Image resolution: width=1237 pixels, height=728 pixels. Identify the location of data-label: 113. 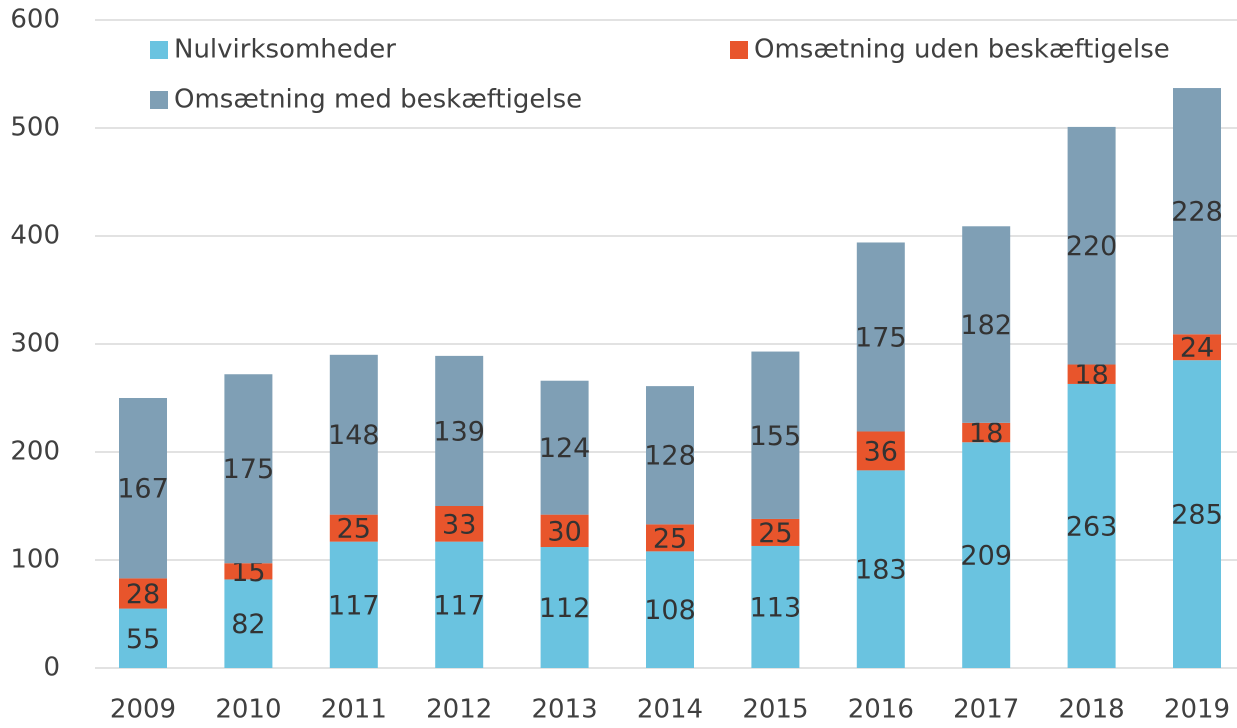
(776, 607).